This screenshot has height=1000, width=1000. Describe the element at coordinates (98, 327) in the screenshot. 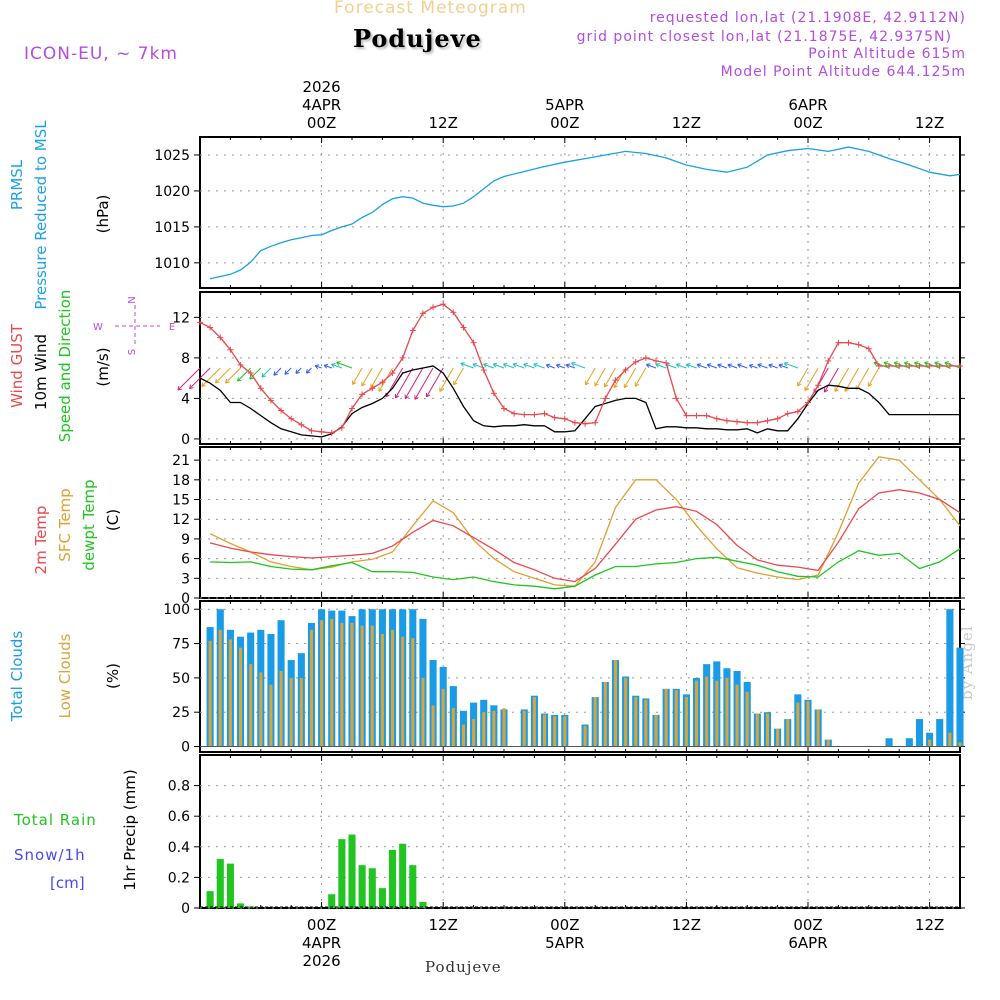

I see `compass-w: W` at that location.